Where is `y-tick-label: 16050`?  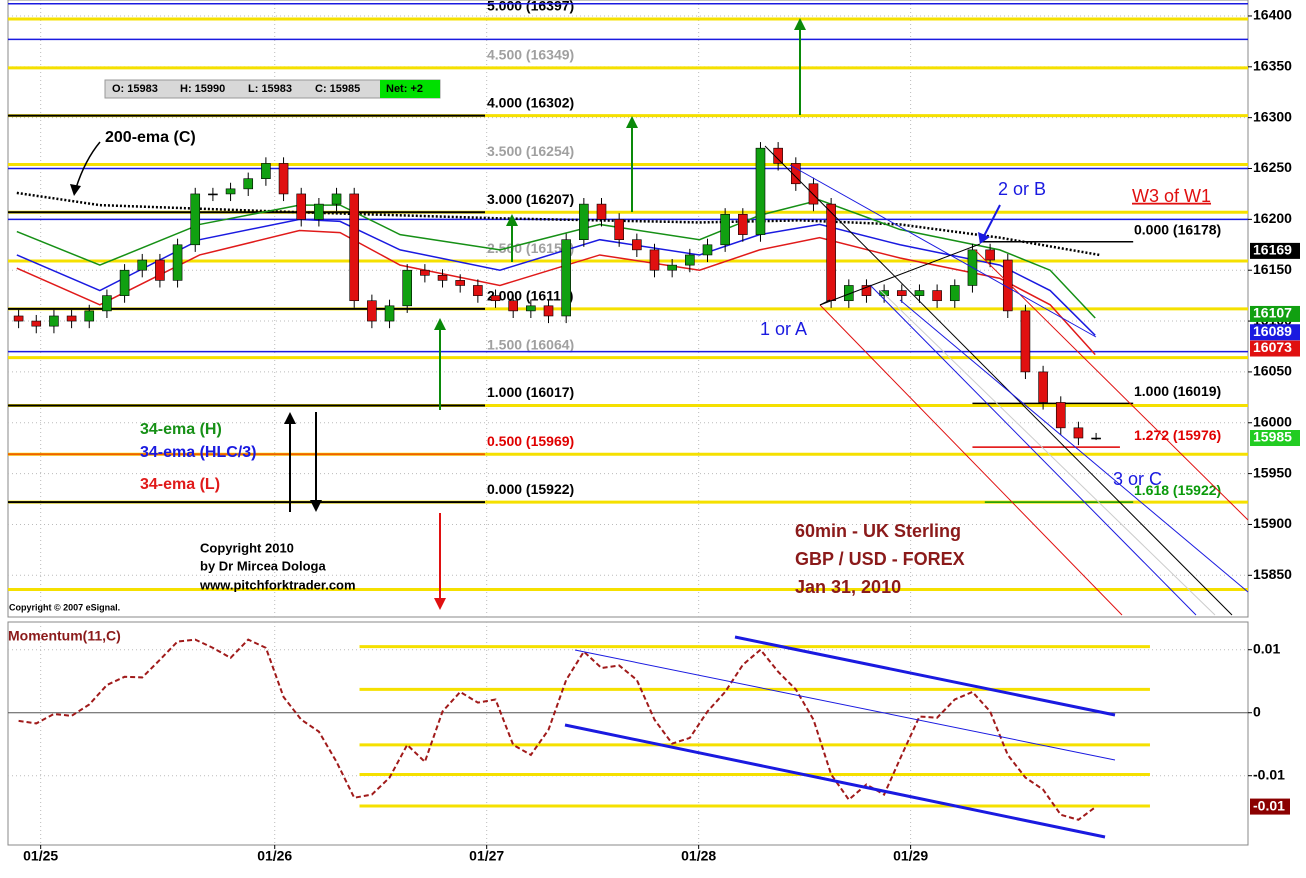 y-tick-label: 16050 is located at coordinates (1272, 371).